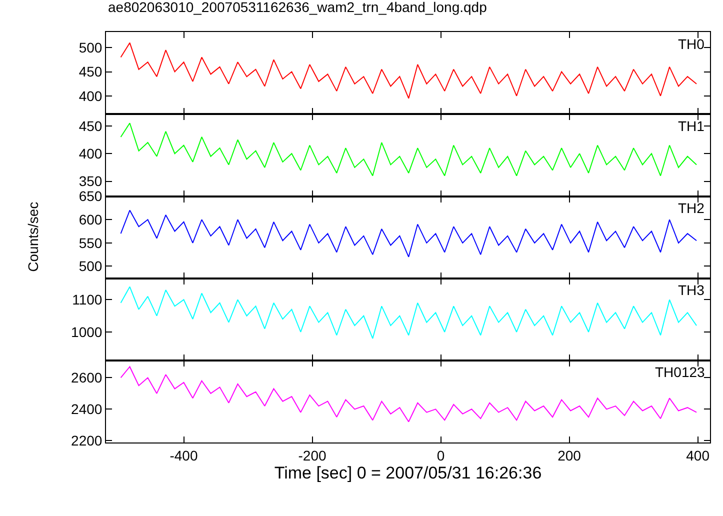  What do you see at coordinates (691, 290) in the screenshot?
I see `series-label: TH3` at bounding box center [691, 290].